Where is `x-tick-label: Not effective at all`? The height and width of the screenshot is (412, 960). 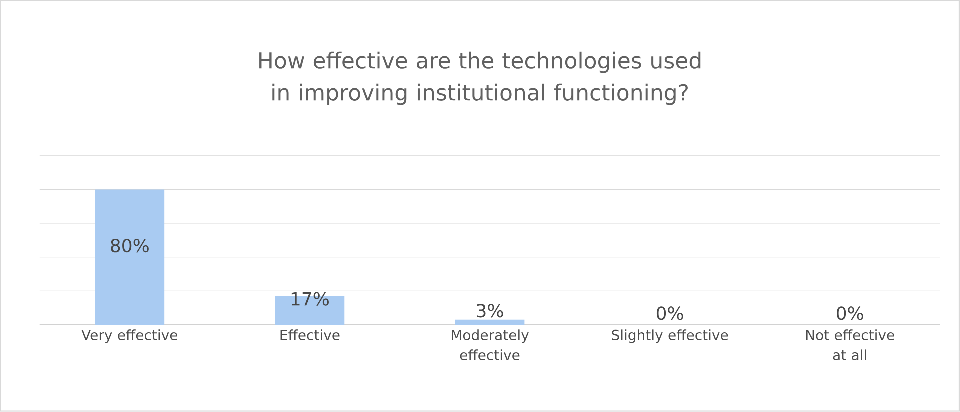
x-tick-label: Not effective at all is located at coordinates (850, 345).